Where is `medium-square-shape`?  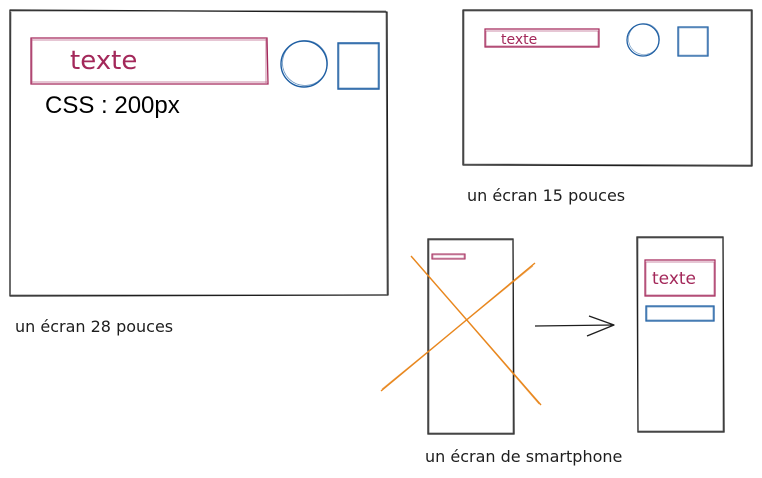 medium-square-shape is located at coordinates (693, 41).